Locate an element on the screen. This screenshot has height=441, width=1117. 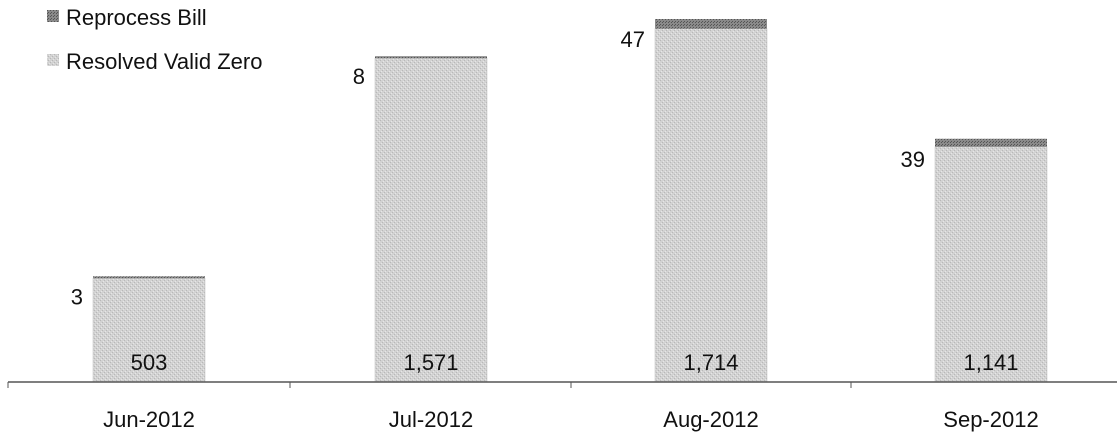
legend-item-reprocess-bill: Reprocess Bill is located at coordinates (127, 17).